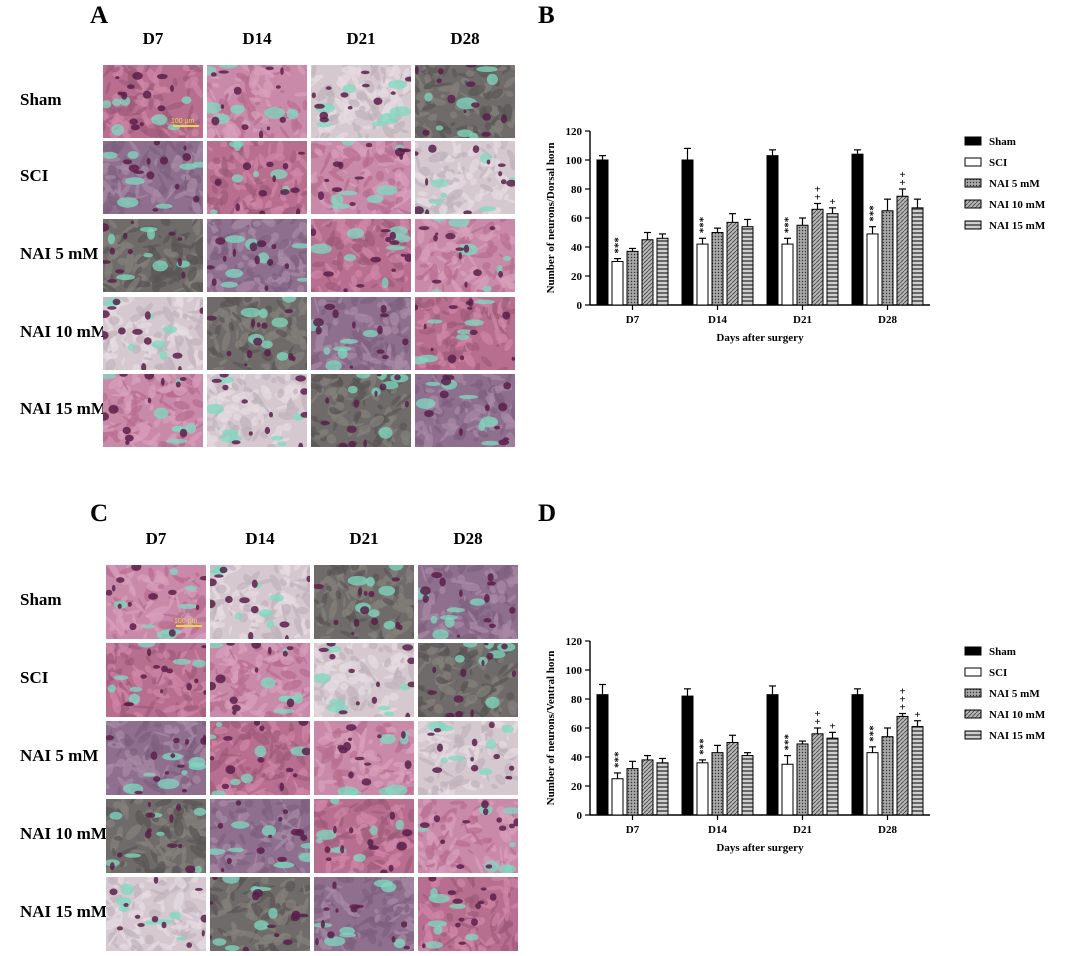  What do you see at coordinates (99, 15) in the screenshot?
I see `panel-letter-a: A` at bounding box center [99, 15].